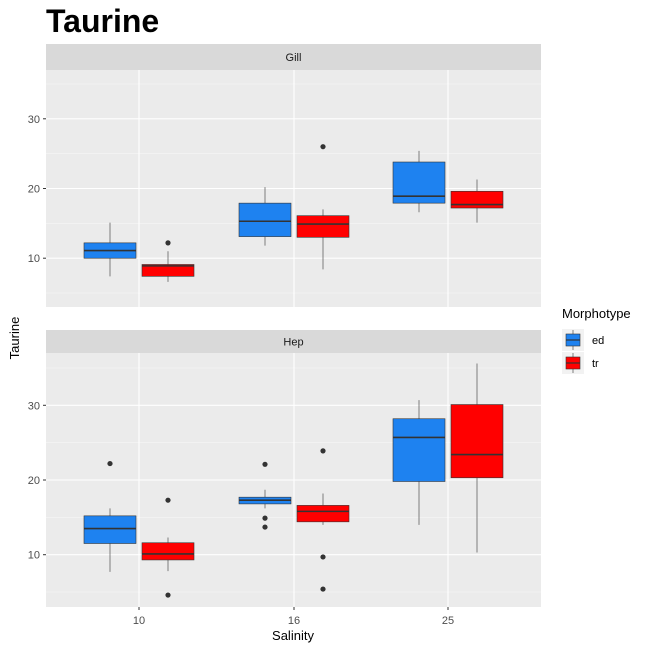 This screenshot has width=653, height=653. Describe the element at coordinates (596, 313) in the screenshot. I see `legend-title: Morphotype` at that location.